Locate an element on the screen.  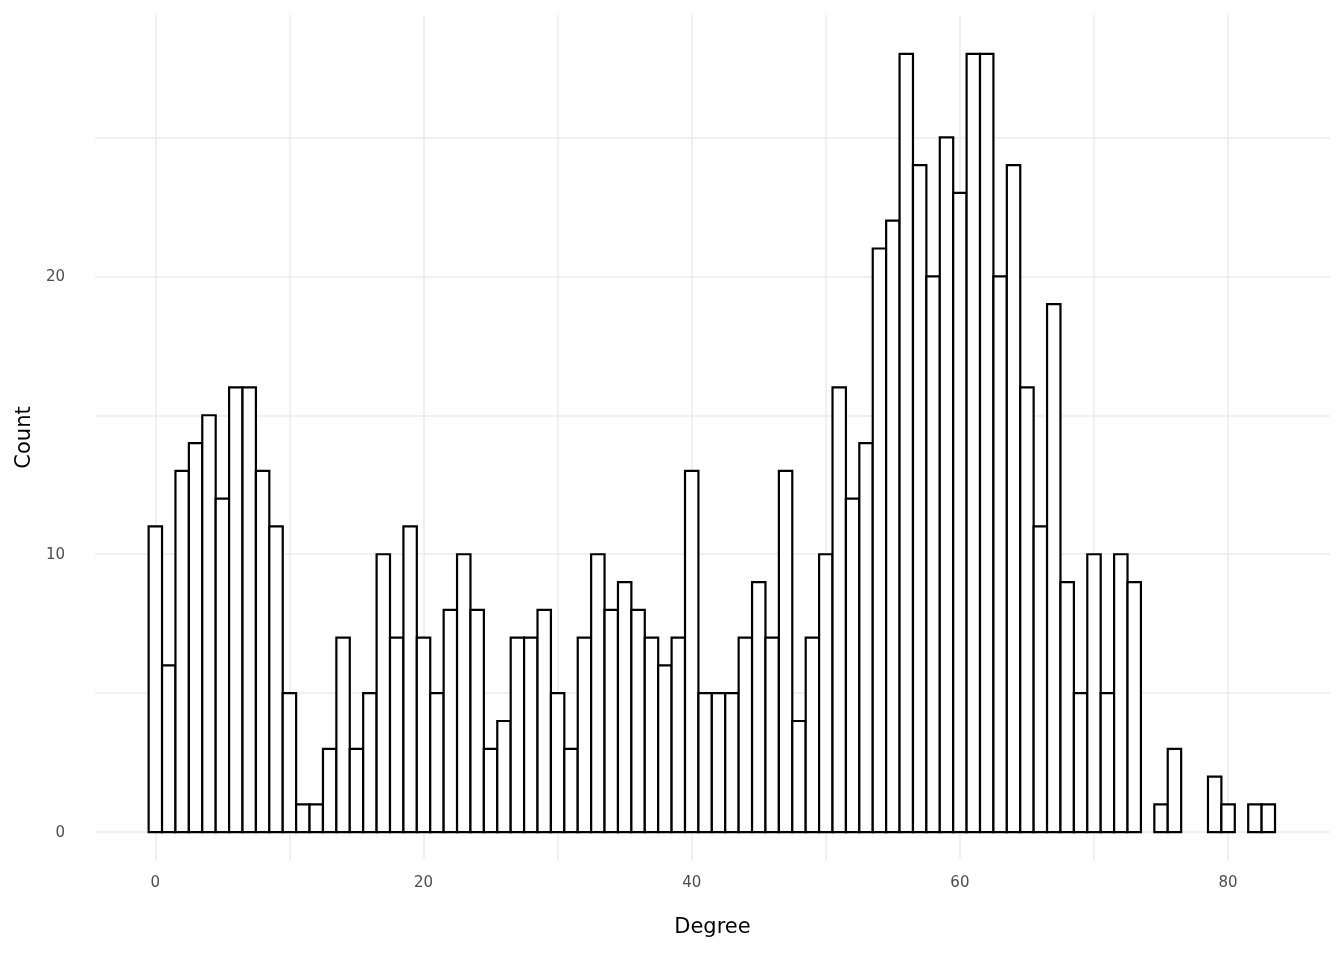
x-tick-label: 60 is located at coordinates (960, 881).